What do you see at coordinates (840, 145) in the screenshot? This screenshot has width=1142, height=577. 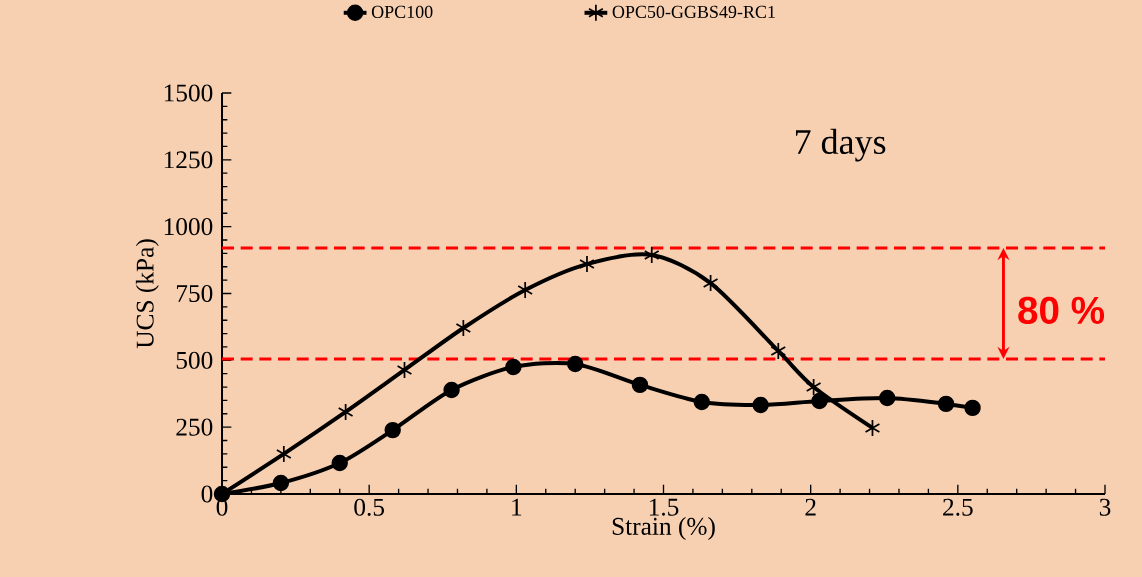 I see `annotation: 7 days` at bounding box center [840, 145].